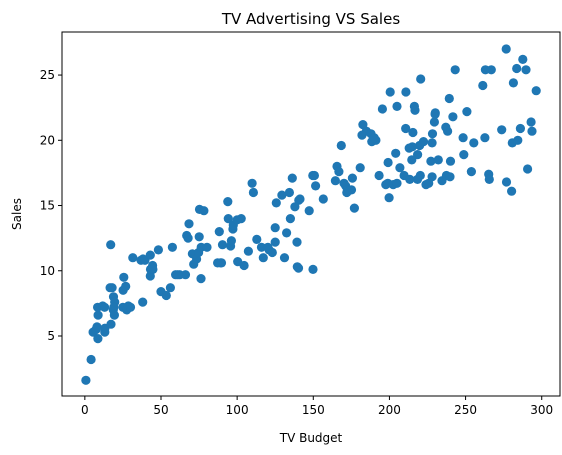 The height and width of the screenshot is (455, 562). What do you see at coordinates (465, 410) in the screenshot?
I see `x-tick-label: 250` at bounding box center [465, 410].